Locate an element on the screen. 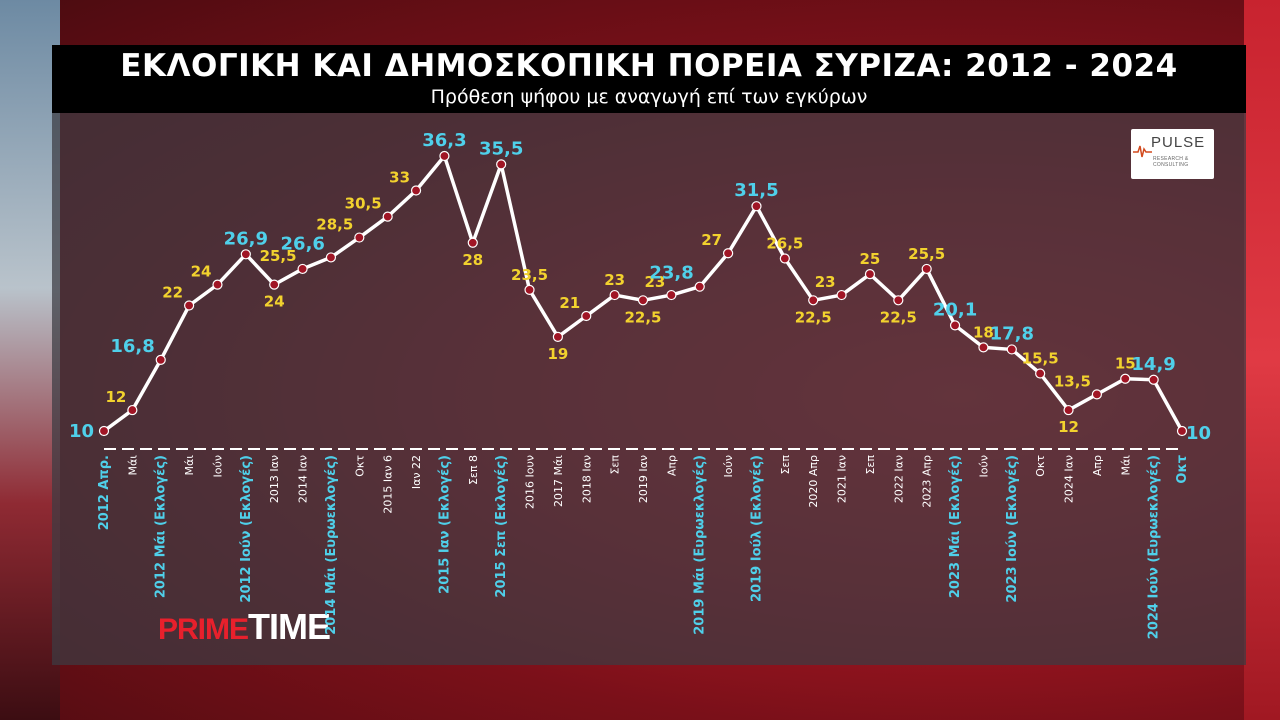 The image size is (1280, 720). data-label: 26,6 is located at coordinates (303, 243).